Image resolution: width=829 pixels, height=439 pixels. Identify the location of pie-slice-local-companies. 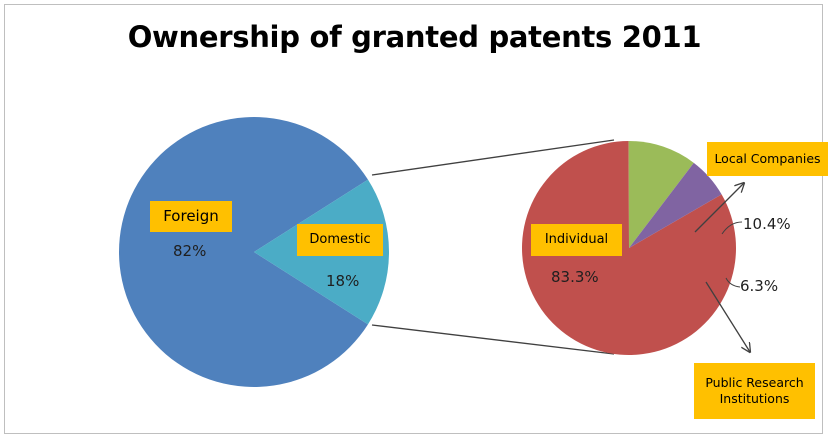
(661, 194).